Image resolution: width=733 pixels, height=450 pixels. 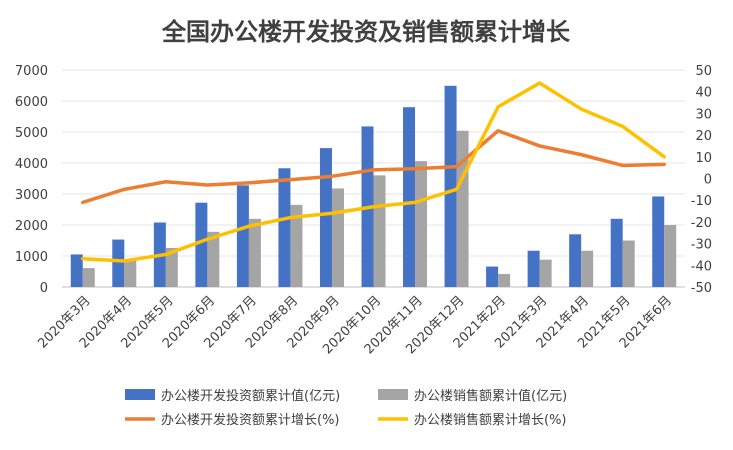 I want to click on left-tick-label: 1000, so click(x=31, y=257).